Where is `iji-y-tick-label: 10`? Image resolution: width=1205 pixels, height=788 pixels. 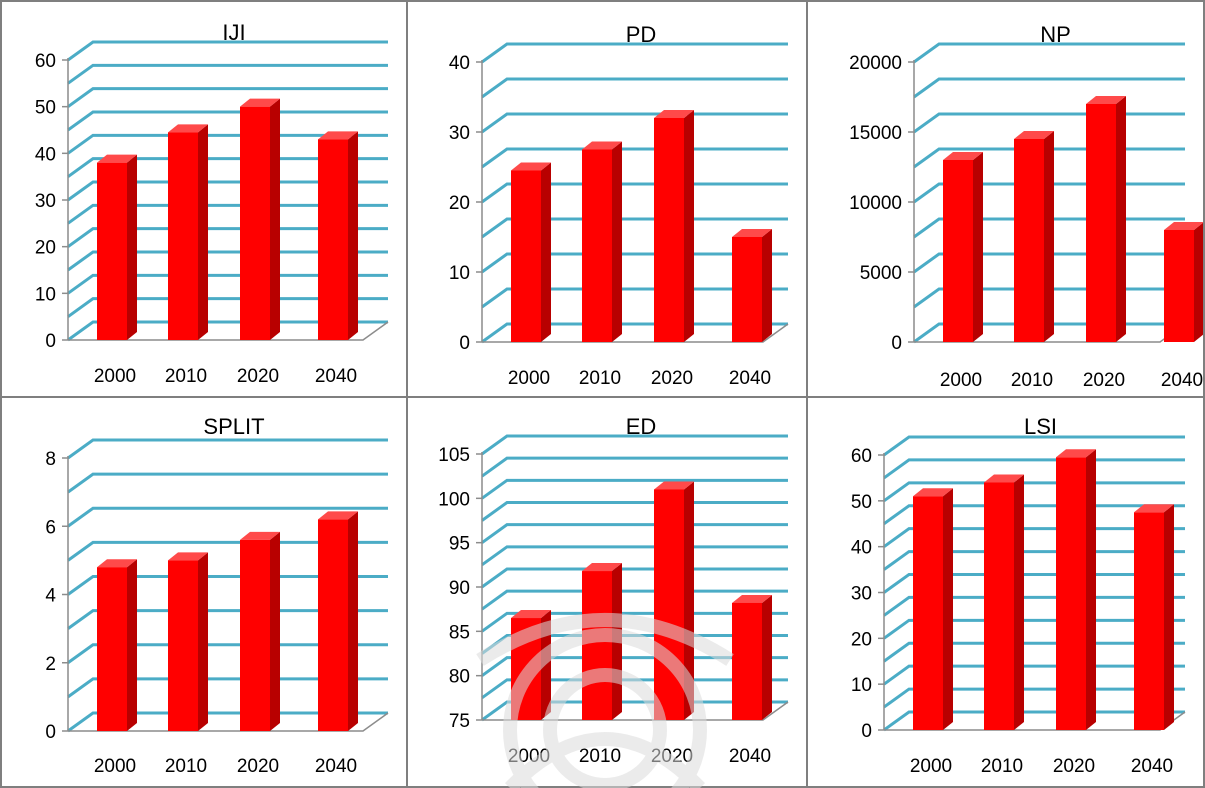 iji-y-tick-label: 10 is located at coordinates (45, 294).